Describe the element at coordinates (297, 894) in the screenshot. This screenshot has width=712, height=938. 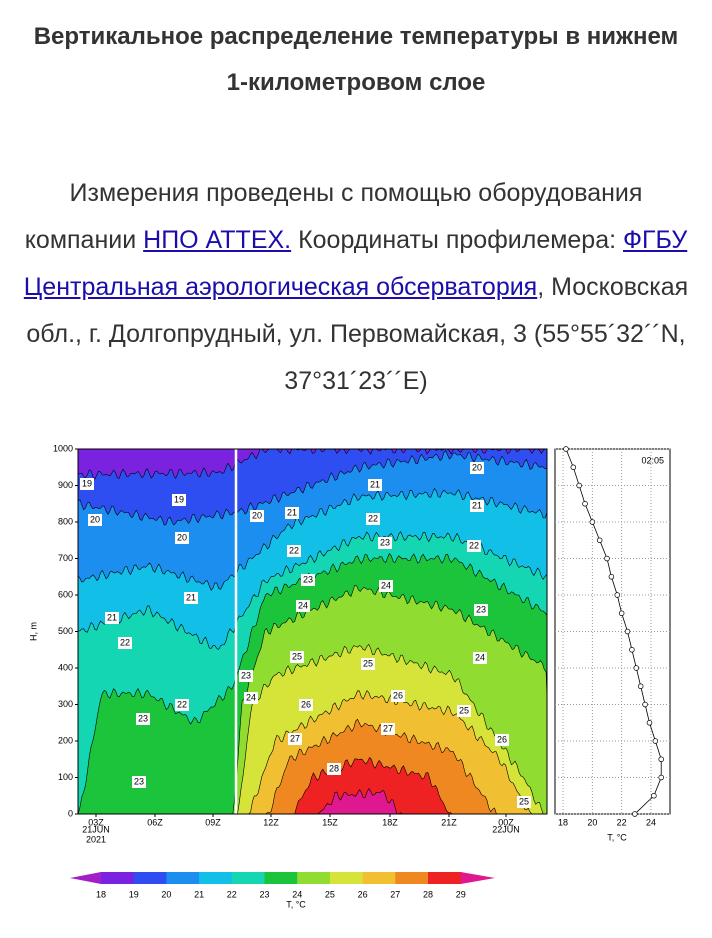
I see `colorbar-tick-label: 24` at that location.